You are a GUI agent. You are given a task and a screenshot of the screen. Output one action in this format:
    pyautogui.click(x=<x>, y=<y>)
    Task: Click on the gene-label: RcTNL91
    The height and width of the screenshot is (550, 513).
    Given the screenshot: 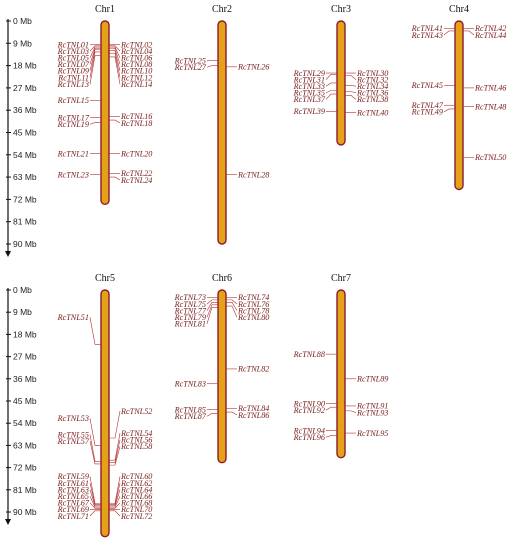 What is the action you would take?
    pyautogui.click(x=372, y=406)
    